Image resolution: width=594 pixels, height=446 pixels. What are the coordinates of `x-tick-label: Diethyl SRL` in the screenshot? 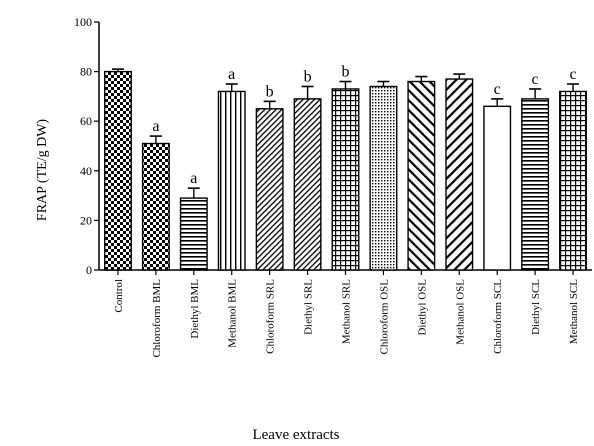 It's located at (309, 307).